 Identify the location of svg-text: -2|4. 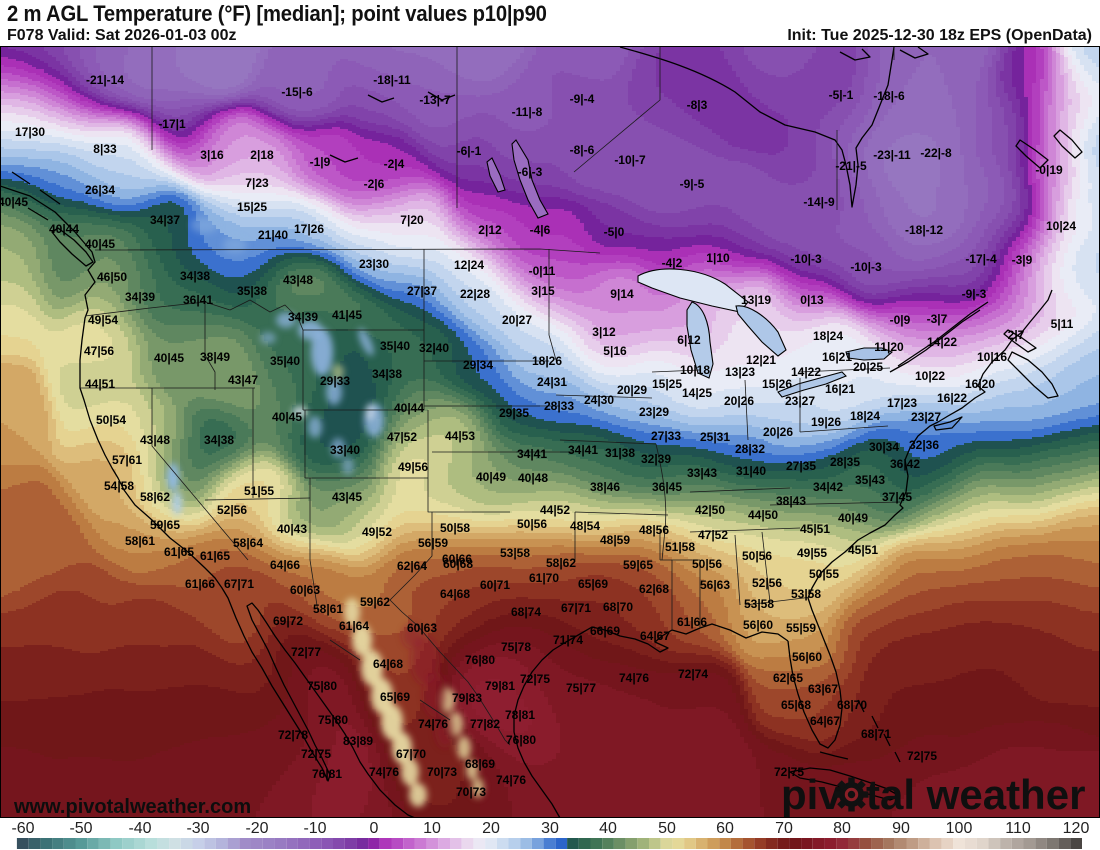
(394, 164).